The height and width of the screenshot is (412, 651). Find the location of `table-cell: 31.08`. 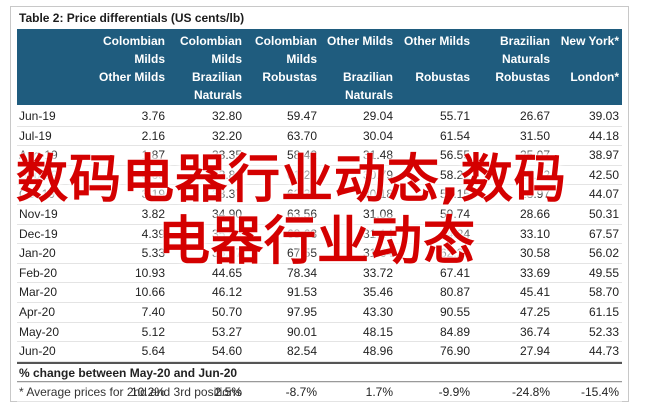

table-cell: 31.08 is located at coordinates (377, 213).